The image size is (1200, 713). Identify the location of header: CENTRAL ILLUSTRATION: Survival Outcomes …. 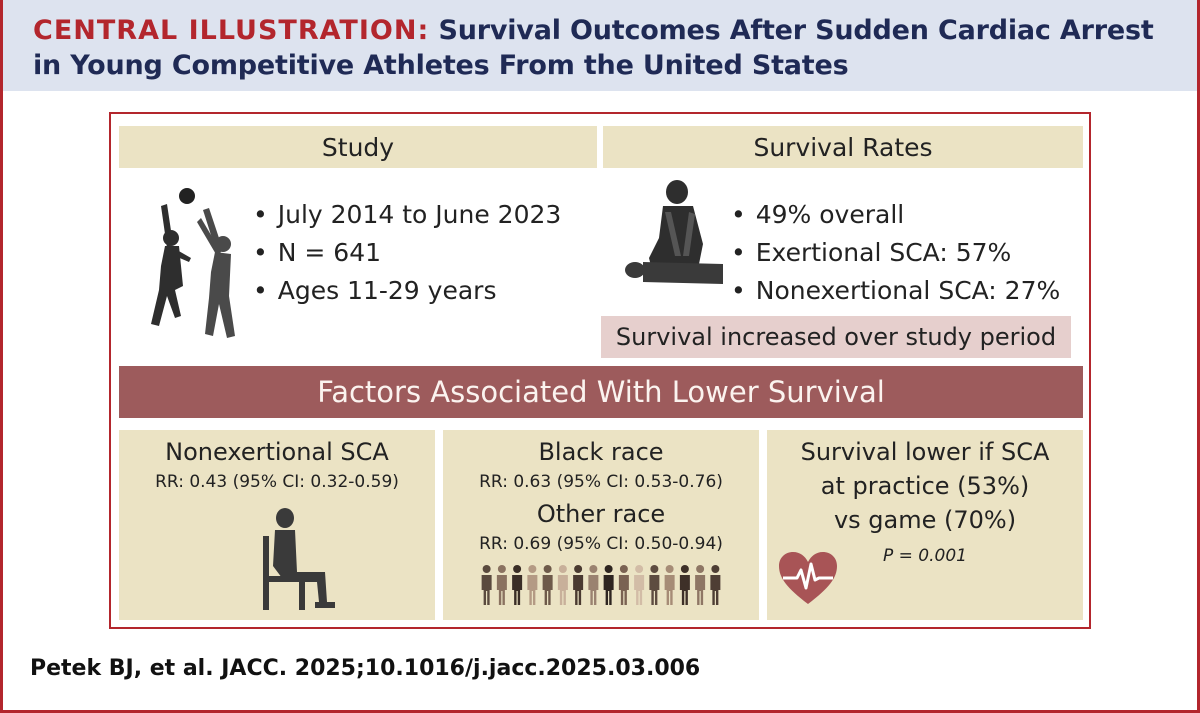
(600, 45).